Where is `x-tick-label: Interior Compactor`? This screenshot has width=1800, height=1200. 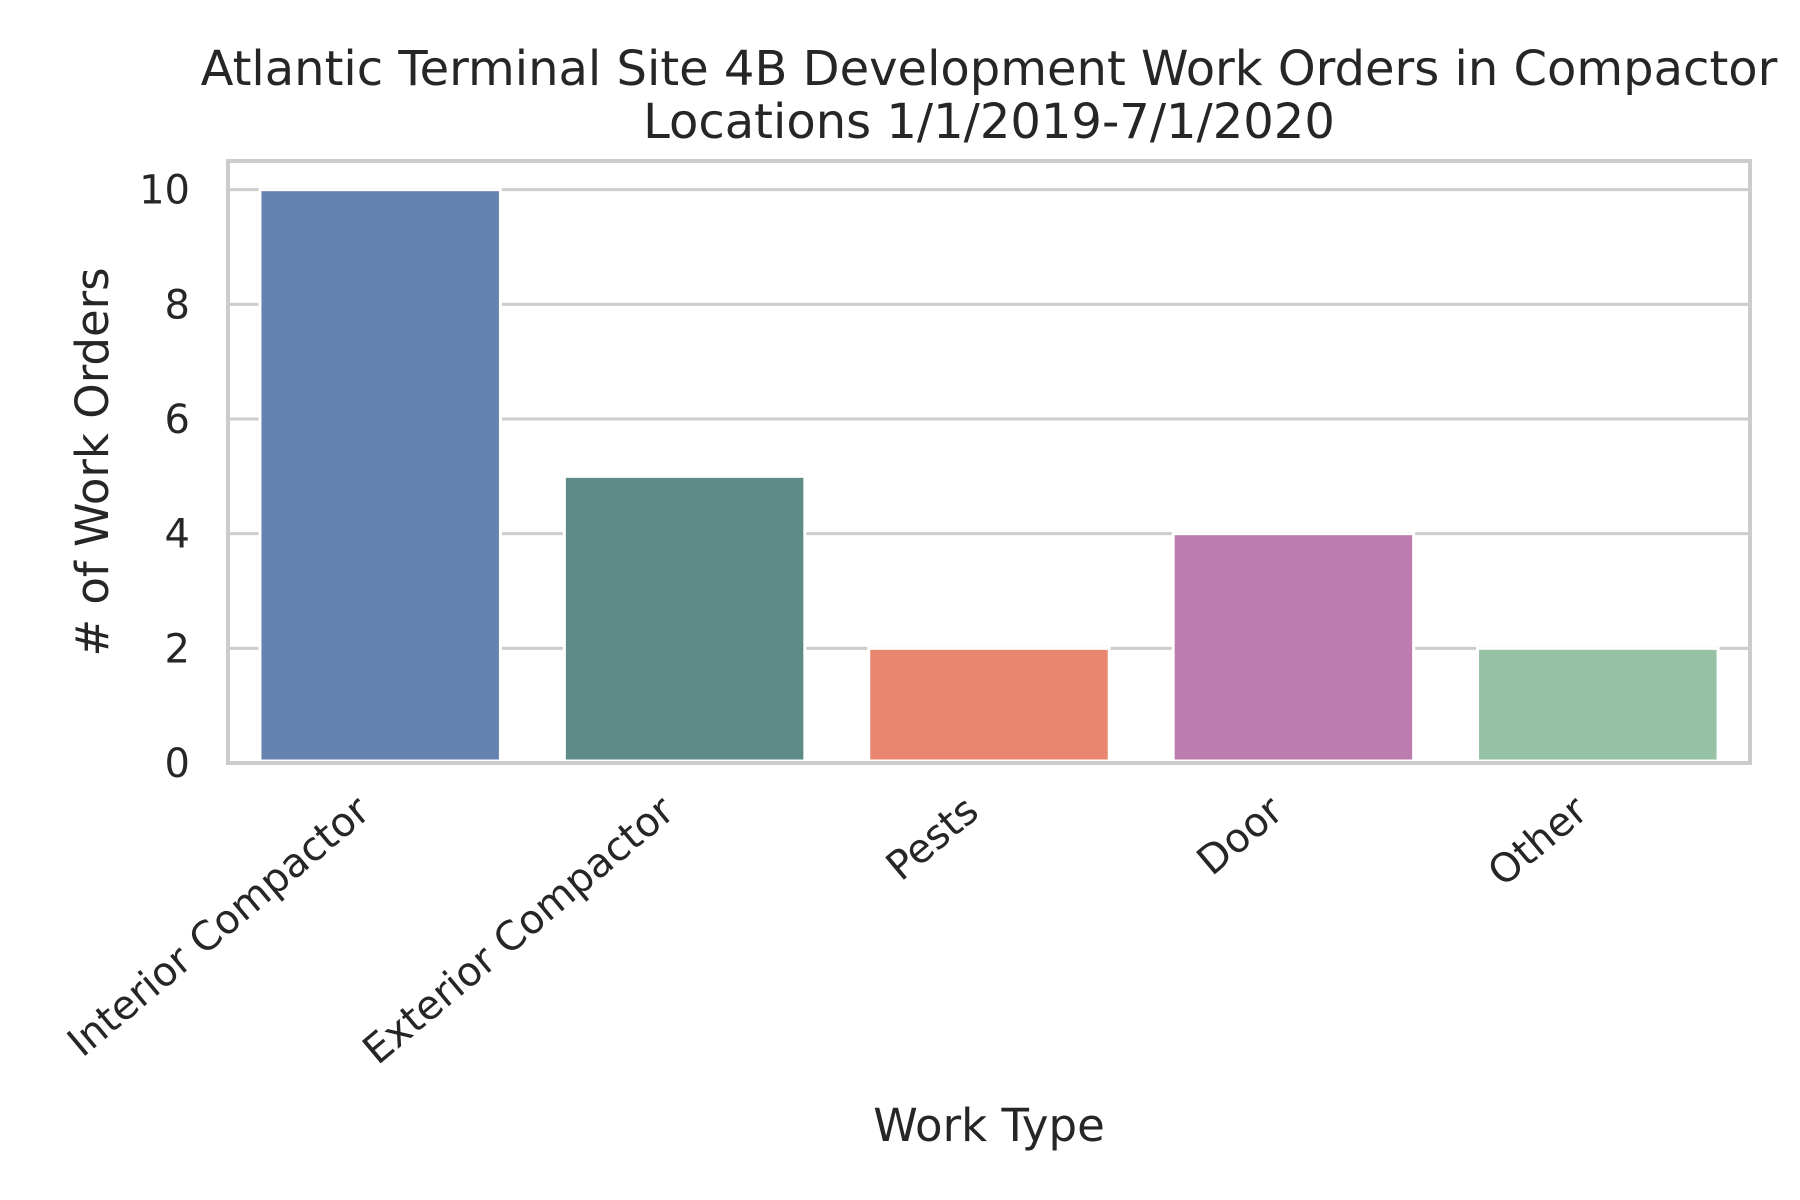 x-tick-label: Interior Compactor is located at coordinates (219, 926).